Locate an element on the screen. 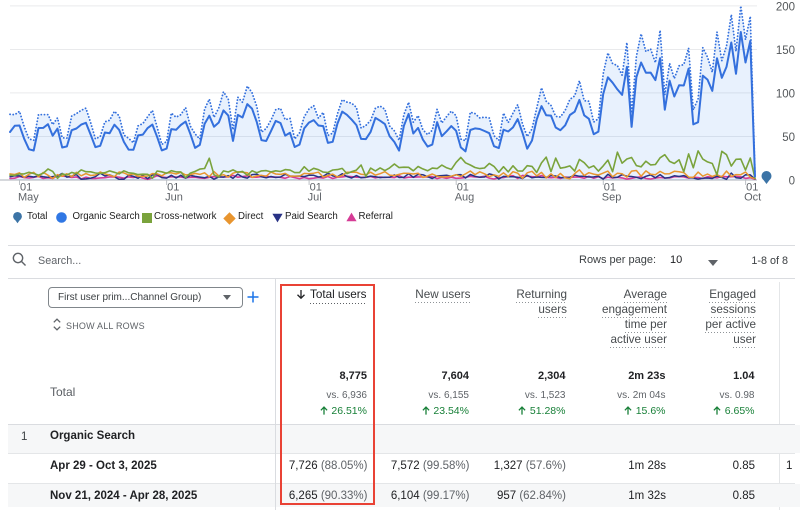  svg-text: Sep is located at coordinates (612, 198).